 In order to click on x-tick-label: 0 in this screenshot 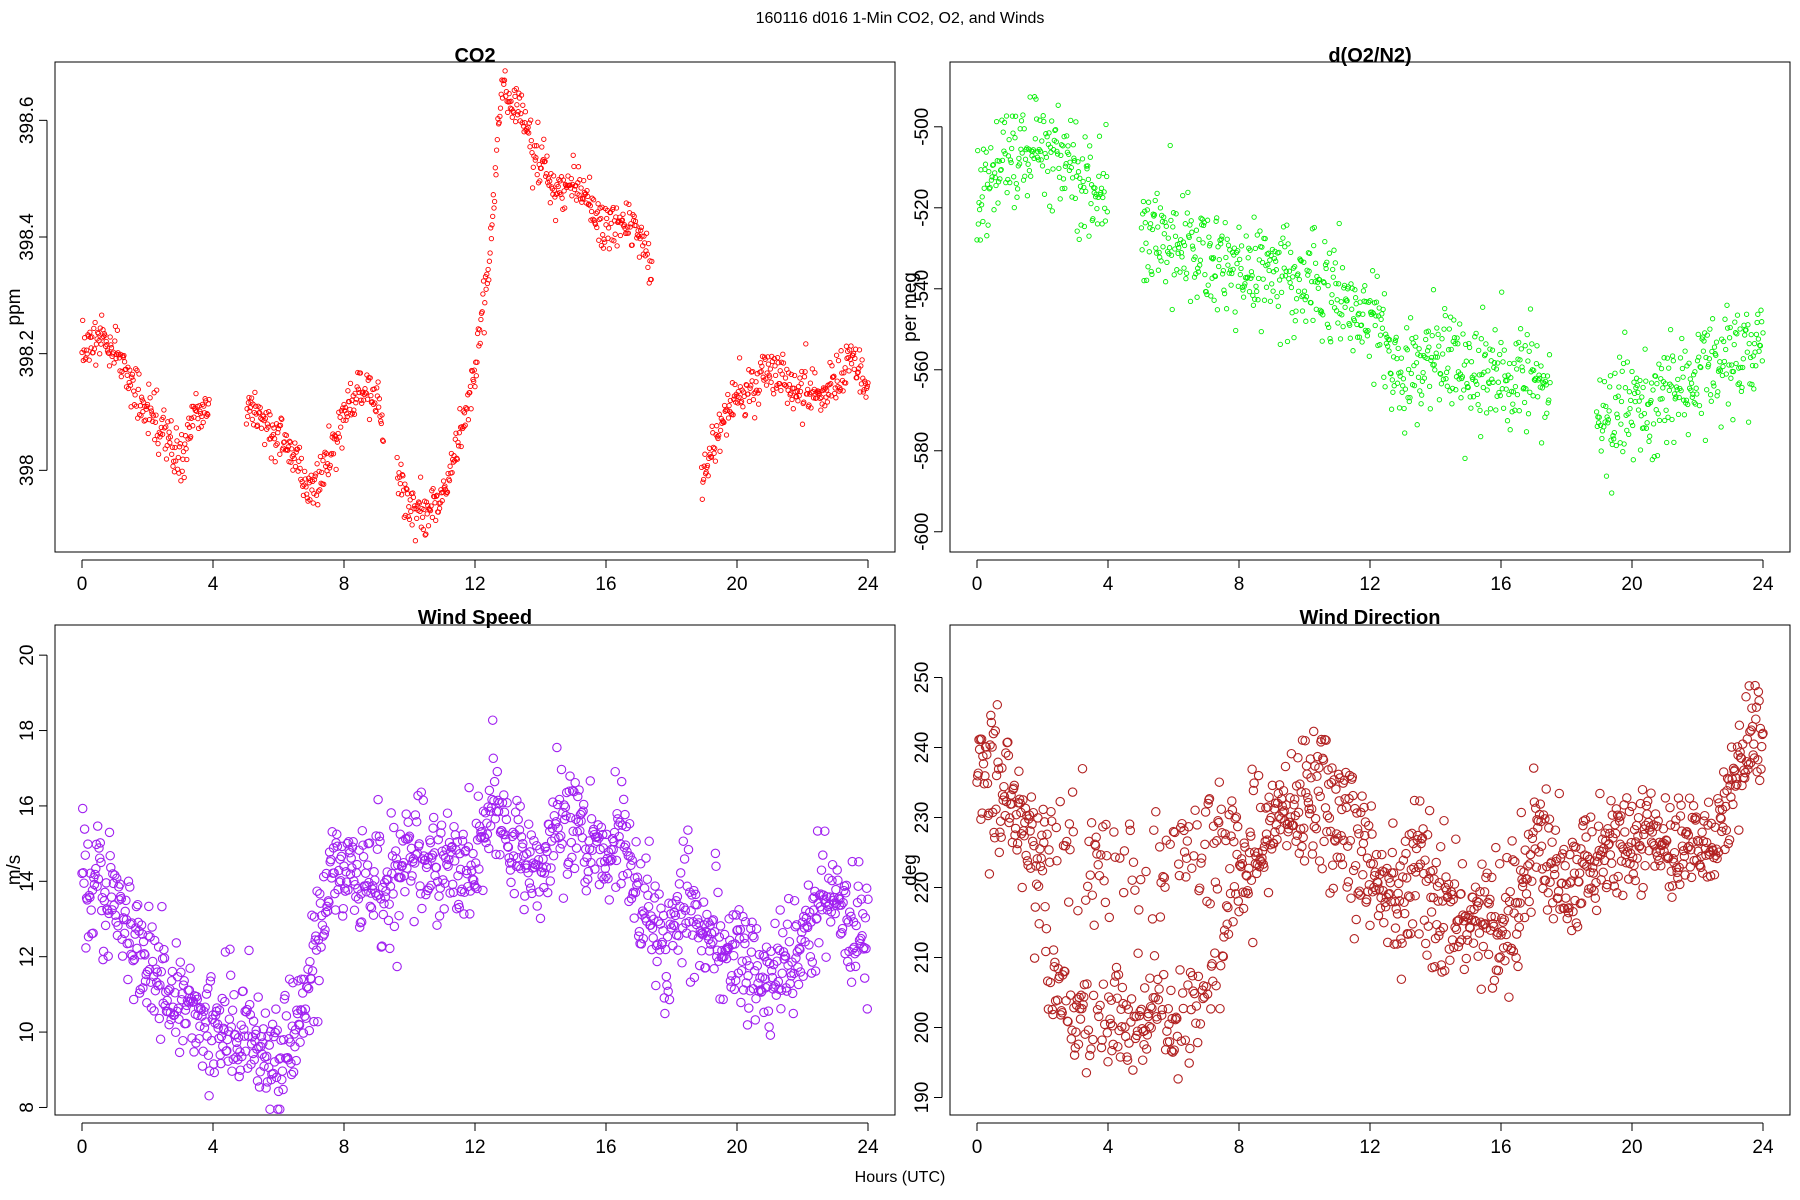, I will do `click(977, 1147)`.